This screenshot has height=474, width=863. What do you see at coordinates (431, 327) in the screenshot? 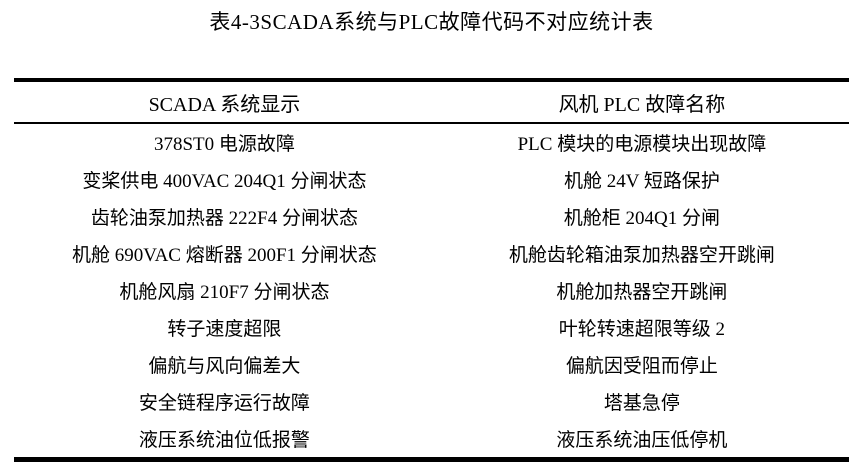
I see `table-row: 转子速度超限 叶轮转速超限等级 2` at bounding box center [431, 327].